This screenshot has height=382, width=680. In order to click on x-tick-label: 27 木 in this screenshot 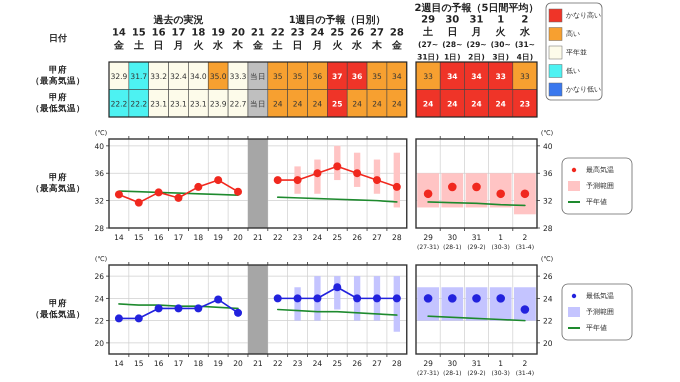, I will do `click(377, 39)`.